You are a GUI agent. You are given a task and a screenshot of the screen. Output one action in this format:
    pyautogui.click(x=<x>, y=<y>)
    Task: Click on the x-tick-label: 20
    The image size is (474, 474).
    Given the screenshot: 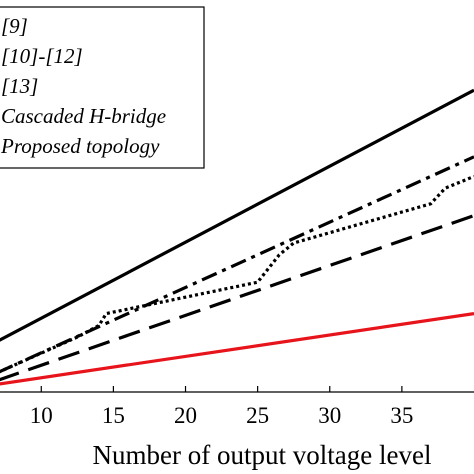 What is the action you would take?
    pyautogui.click(x=185, y=415)
    